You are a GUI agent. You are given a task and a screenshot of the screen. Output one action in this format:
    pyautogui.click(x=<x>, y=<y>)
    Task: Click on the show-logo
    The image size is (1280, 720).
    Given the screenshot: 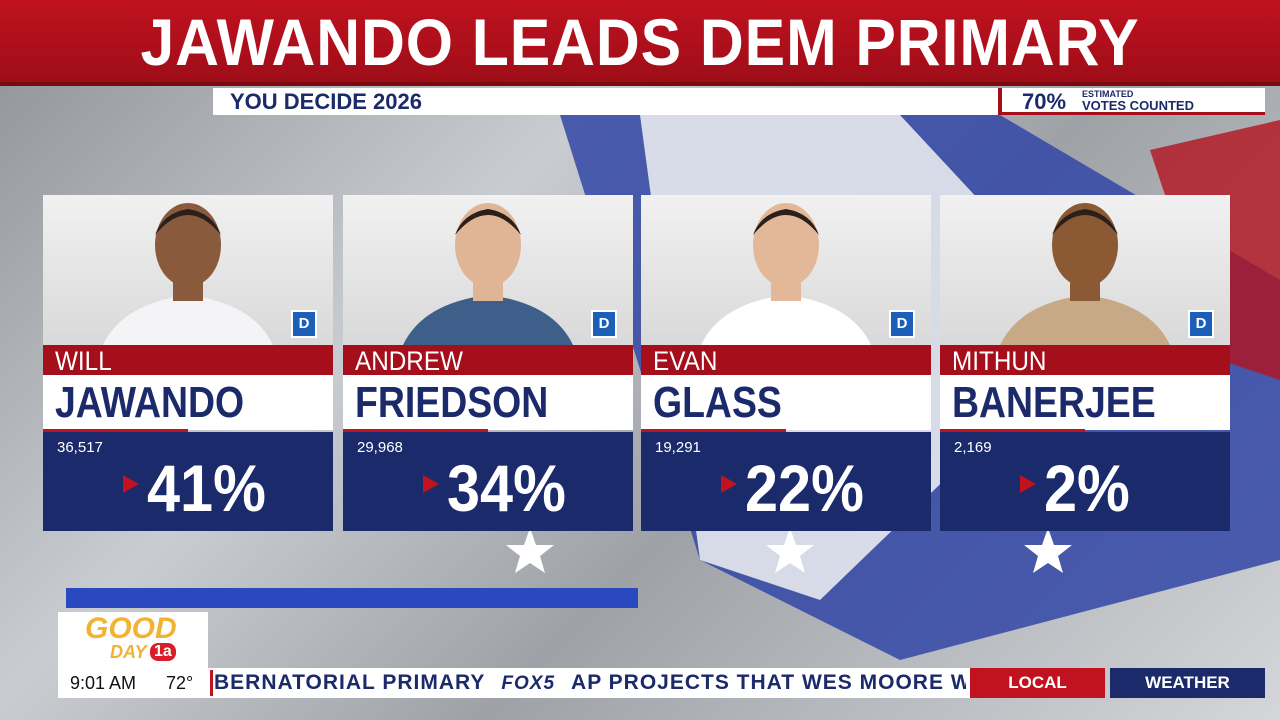 What is the action you would take?
    pyautogui.click(x=133, y=640)
    